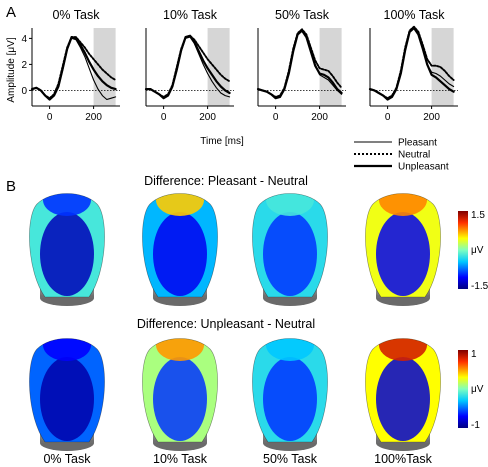 This screenshot has height=467, width=488. Describe the element at coordinates (423, 167) in the screenshot. I see `legend-label-unpleasant: Unpleasant` at that location.